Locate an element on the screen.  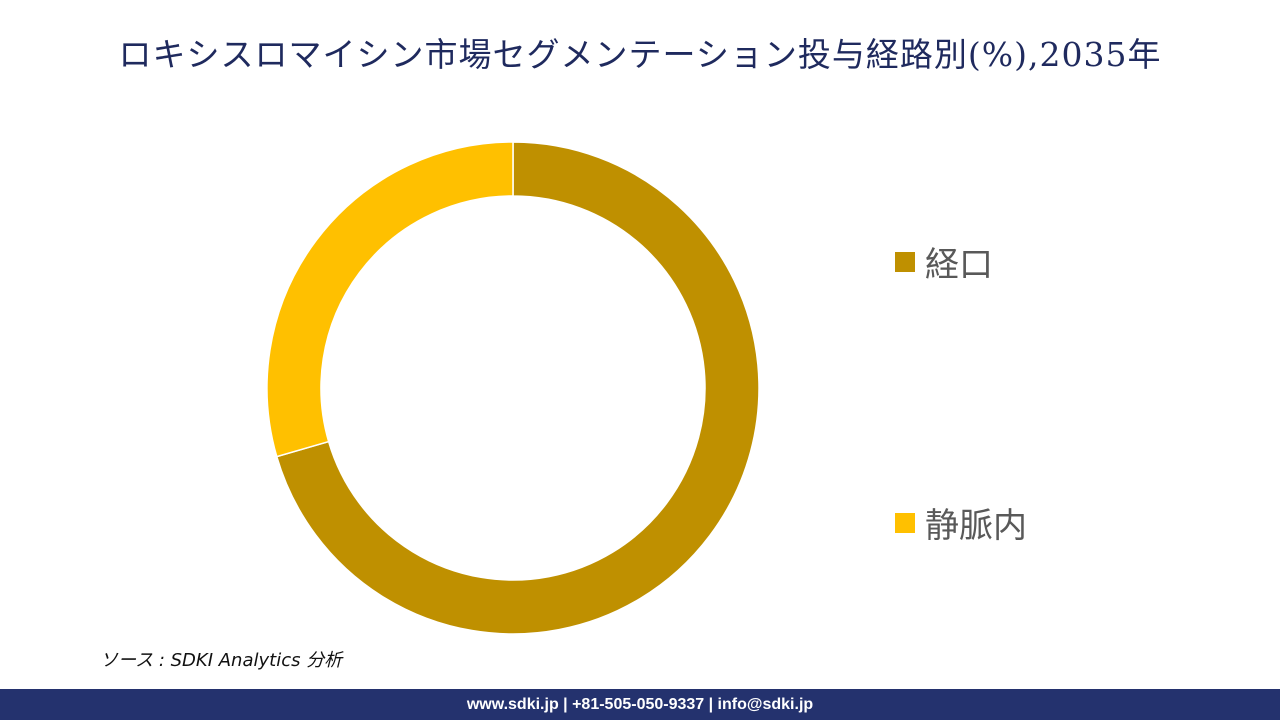
source-note: ソース : SDKI Analytics 分析 is located at coordinates (221, 660).